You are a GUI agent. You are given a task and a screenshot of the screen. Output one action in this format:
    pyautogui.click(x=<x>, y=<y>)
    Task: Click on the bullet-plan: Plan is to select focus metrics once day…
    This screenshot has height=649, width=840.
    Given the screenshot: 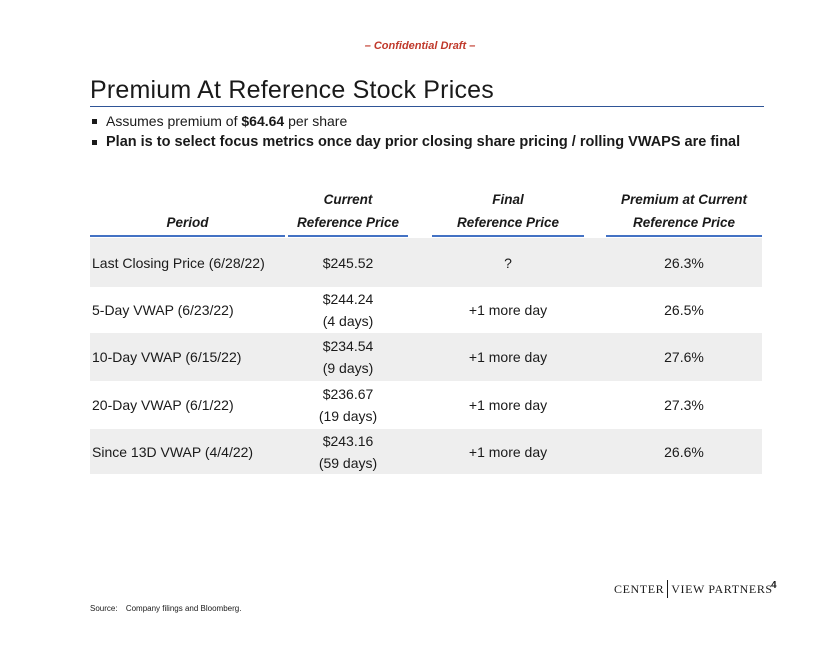 What is the action you would take?
    pyautogui.click(x=432, y=142)
    